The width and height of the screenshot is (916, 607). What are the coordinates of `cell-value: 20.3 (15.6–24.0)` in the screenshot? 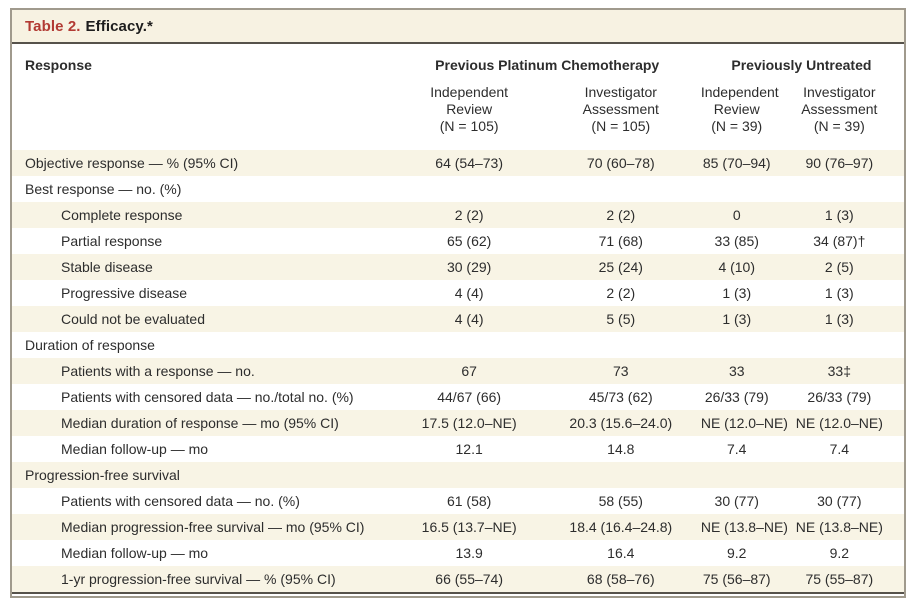 It's located at (620, 423).